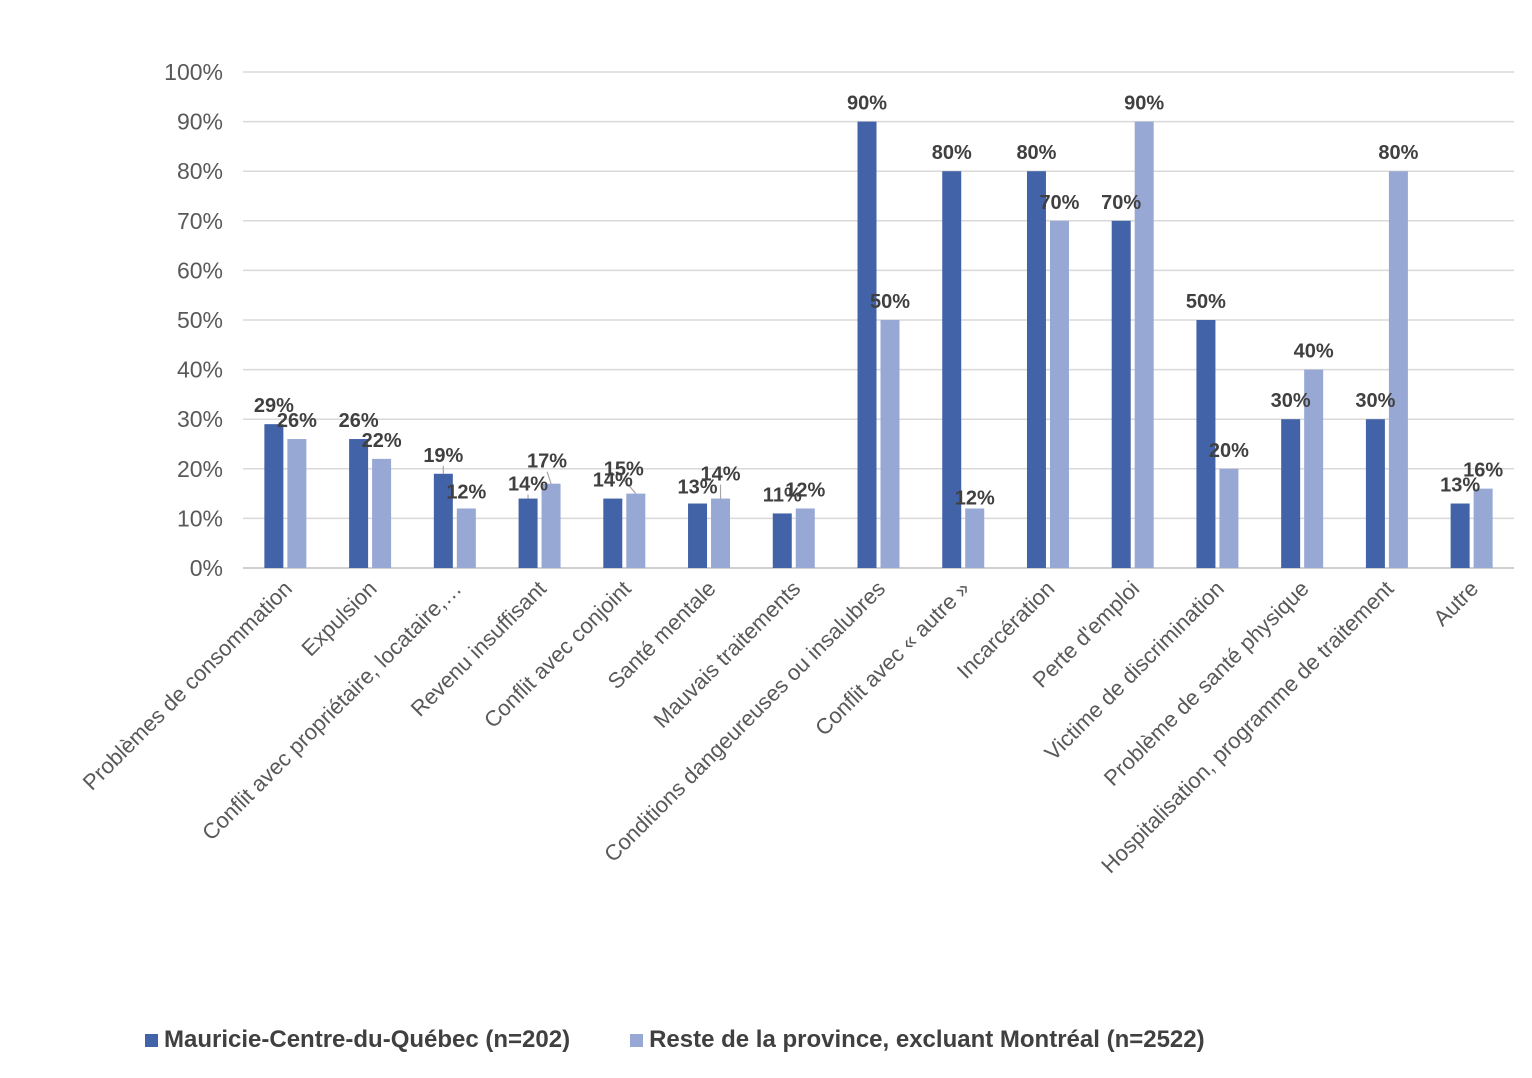  What do you see at coordinates (200, 469) in the screenshot?
I see `y-tick-label: 20%` at bounding box center [200, 469].